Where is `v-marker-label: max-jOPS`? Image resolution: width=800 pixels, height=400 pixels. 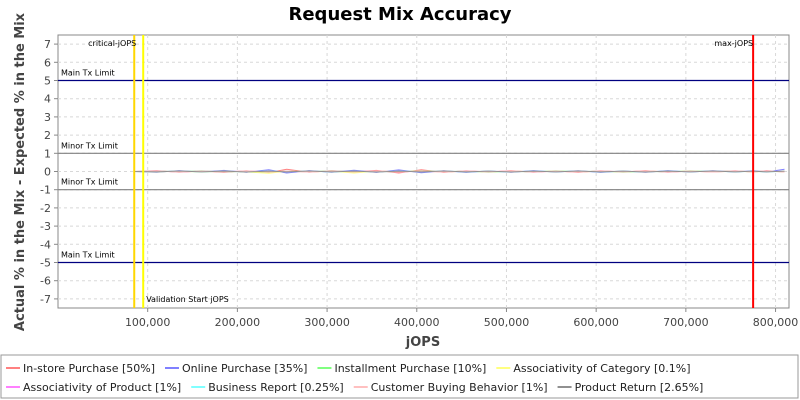 v-marker-label: max-jOPS is located at coordinates (733, 43).